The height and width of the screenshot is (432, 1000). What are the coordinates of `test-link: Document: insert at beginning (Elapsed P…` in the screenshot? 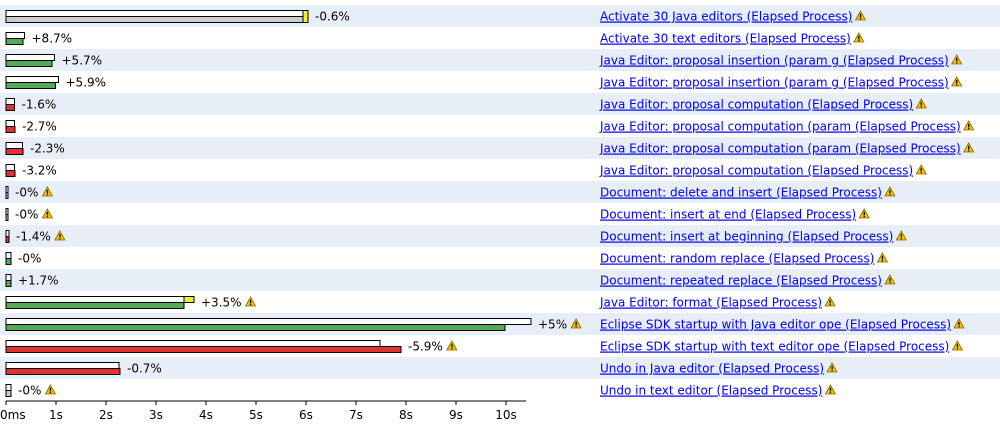 It's located at (746, 237).